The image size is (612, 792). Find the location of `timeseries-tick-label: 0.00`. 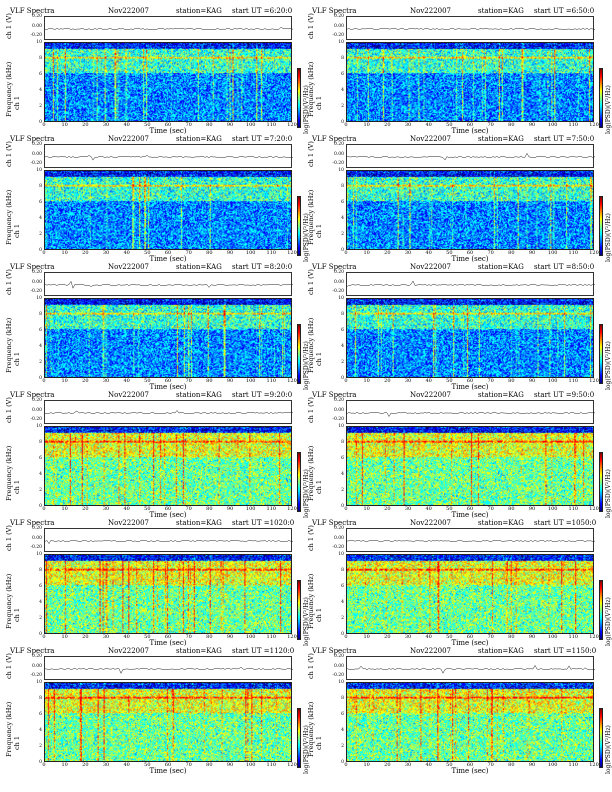

timeseries-tick-label: 0.00 is located at coordinates (36, 26).